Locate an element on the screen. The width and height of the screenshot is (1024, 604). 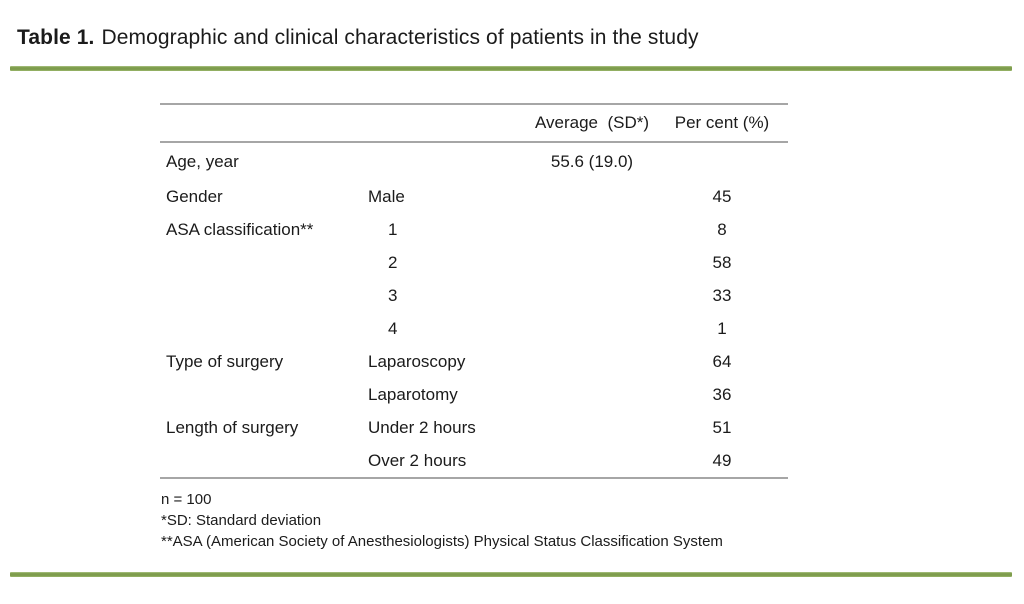
row-average: 55.6 (19.0) is located at coordinates (592, 161).